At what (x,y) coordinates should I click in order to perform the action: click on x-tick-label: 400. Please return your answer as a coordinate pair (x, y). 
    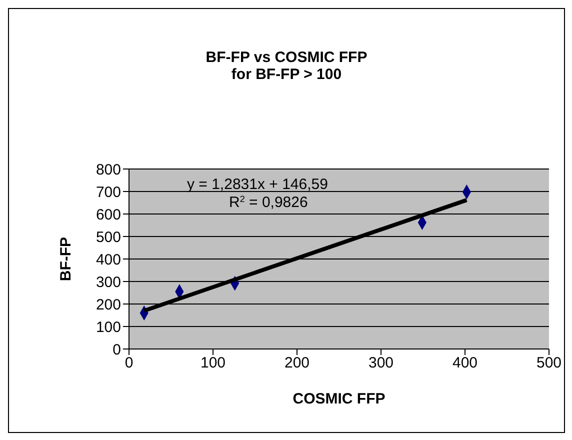
    Looking at the image, I should click on (465, 363).